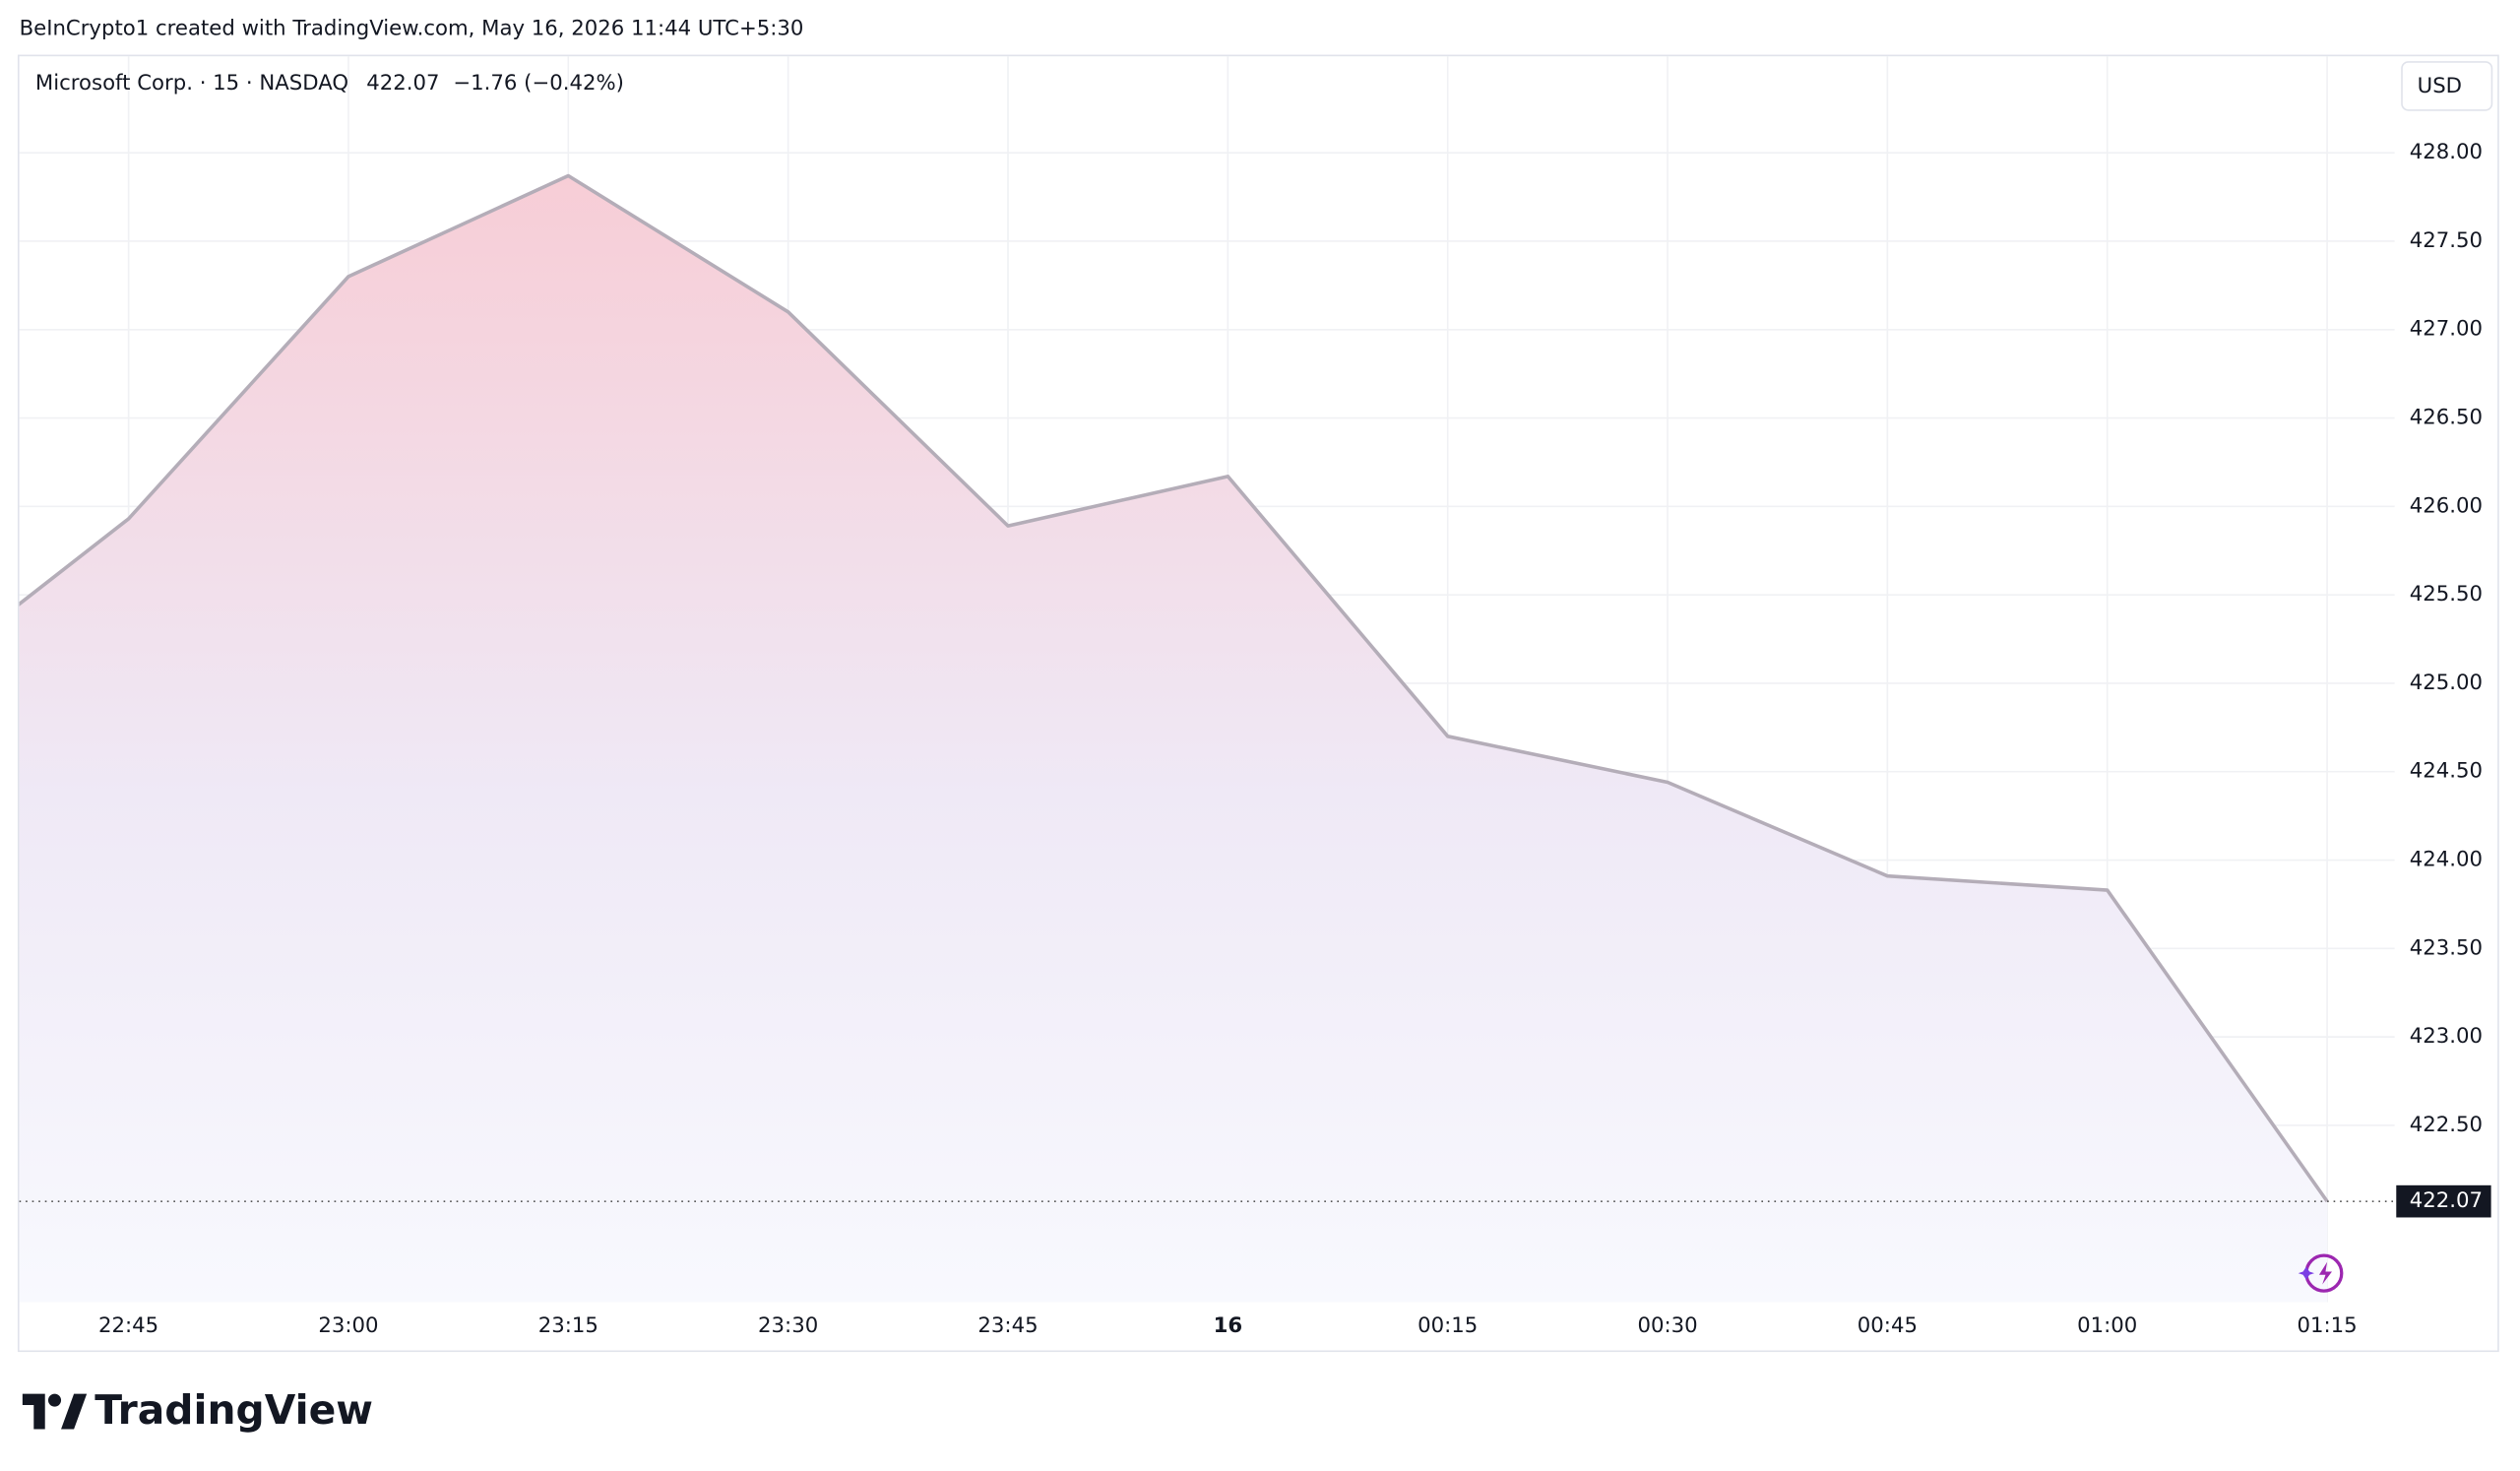 The image size is (2520, 1471). What do you see at coordinates (2446, 860) in the screenshot?
I see `y-tick-label: 424.00` at bounding box center [2446, 860].